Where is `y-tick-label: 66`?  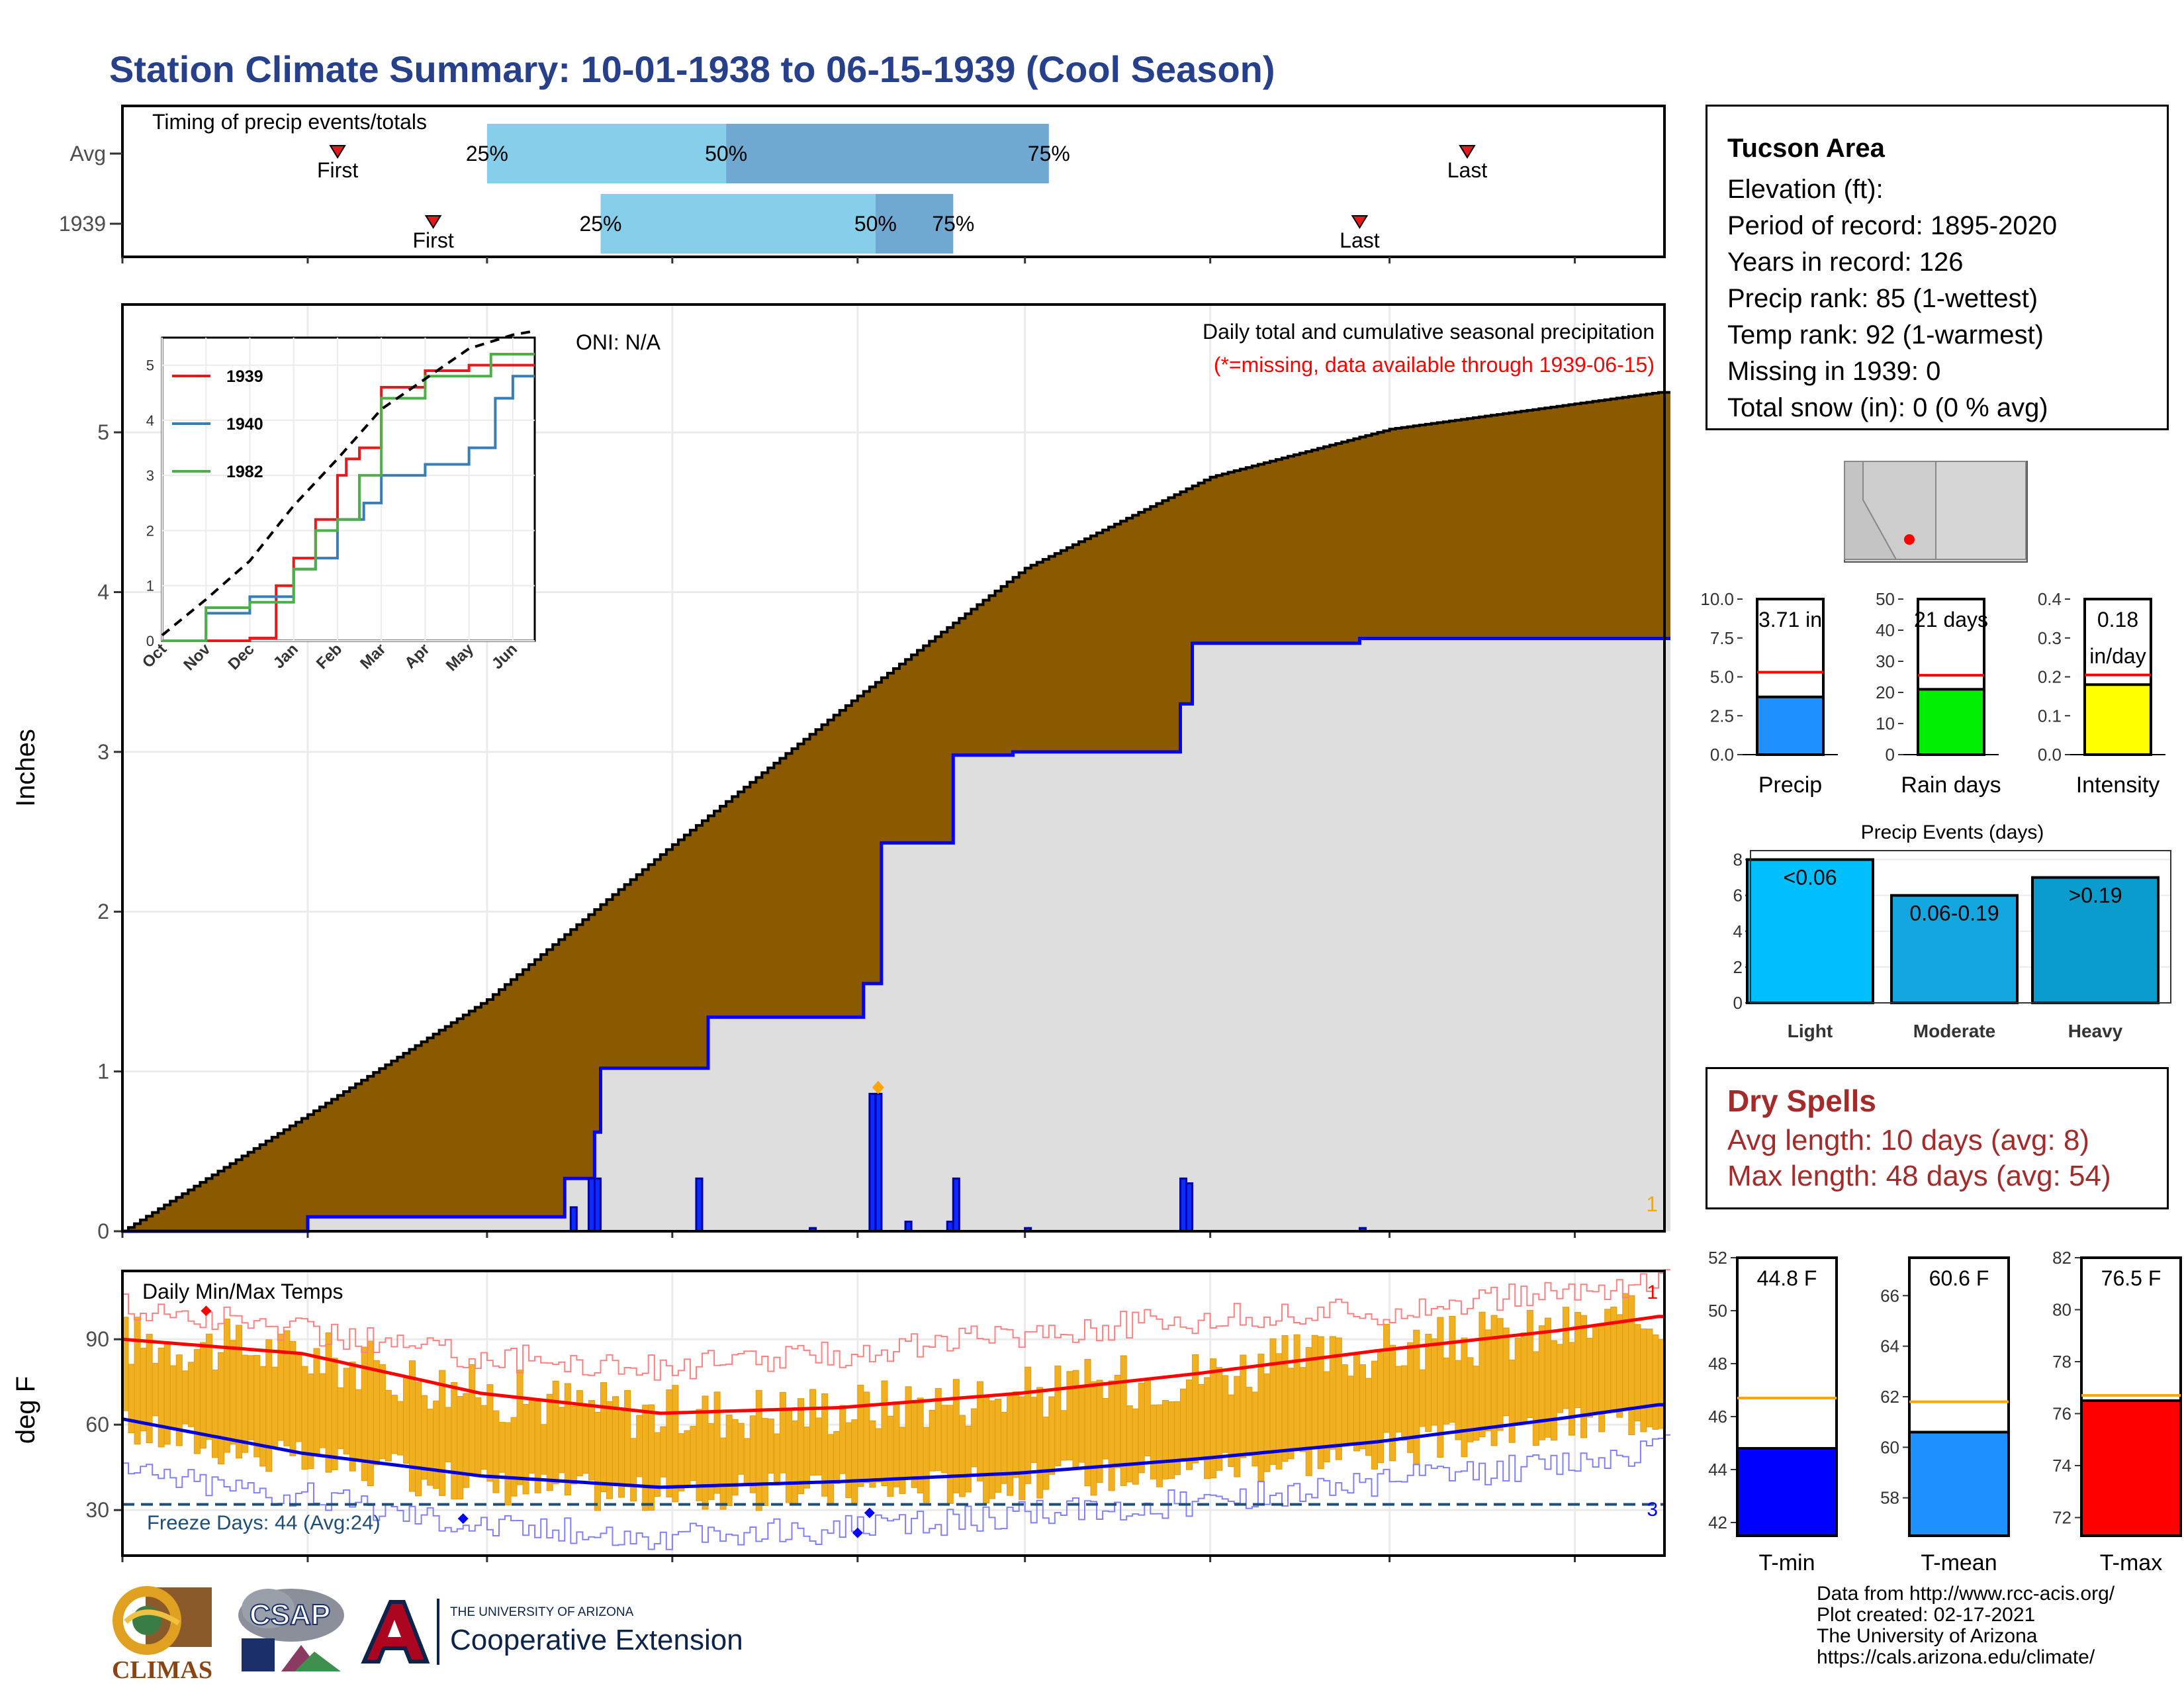
y-tick-label: 66 is located at coordinates (1889, 1295).